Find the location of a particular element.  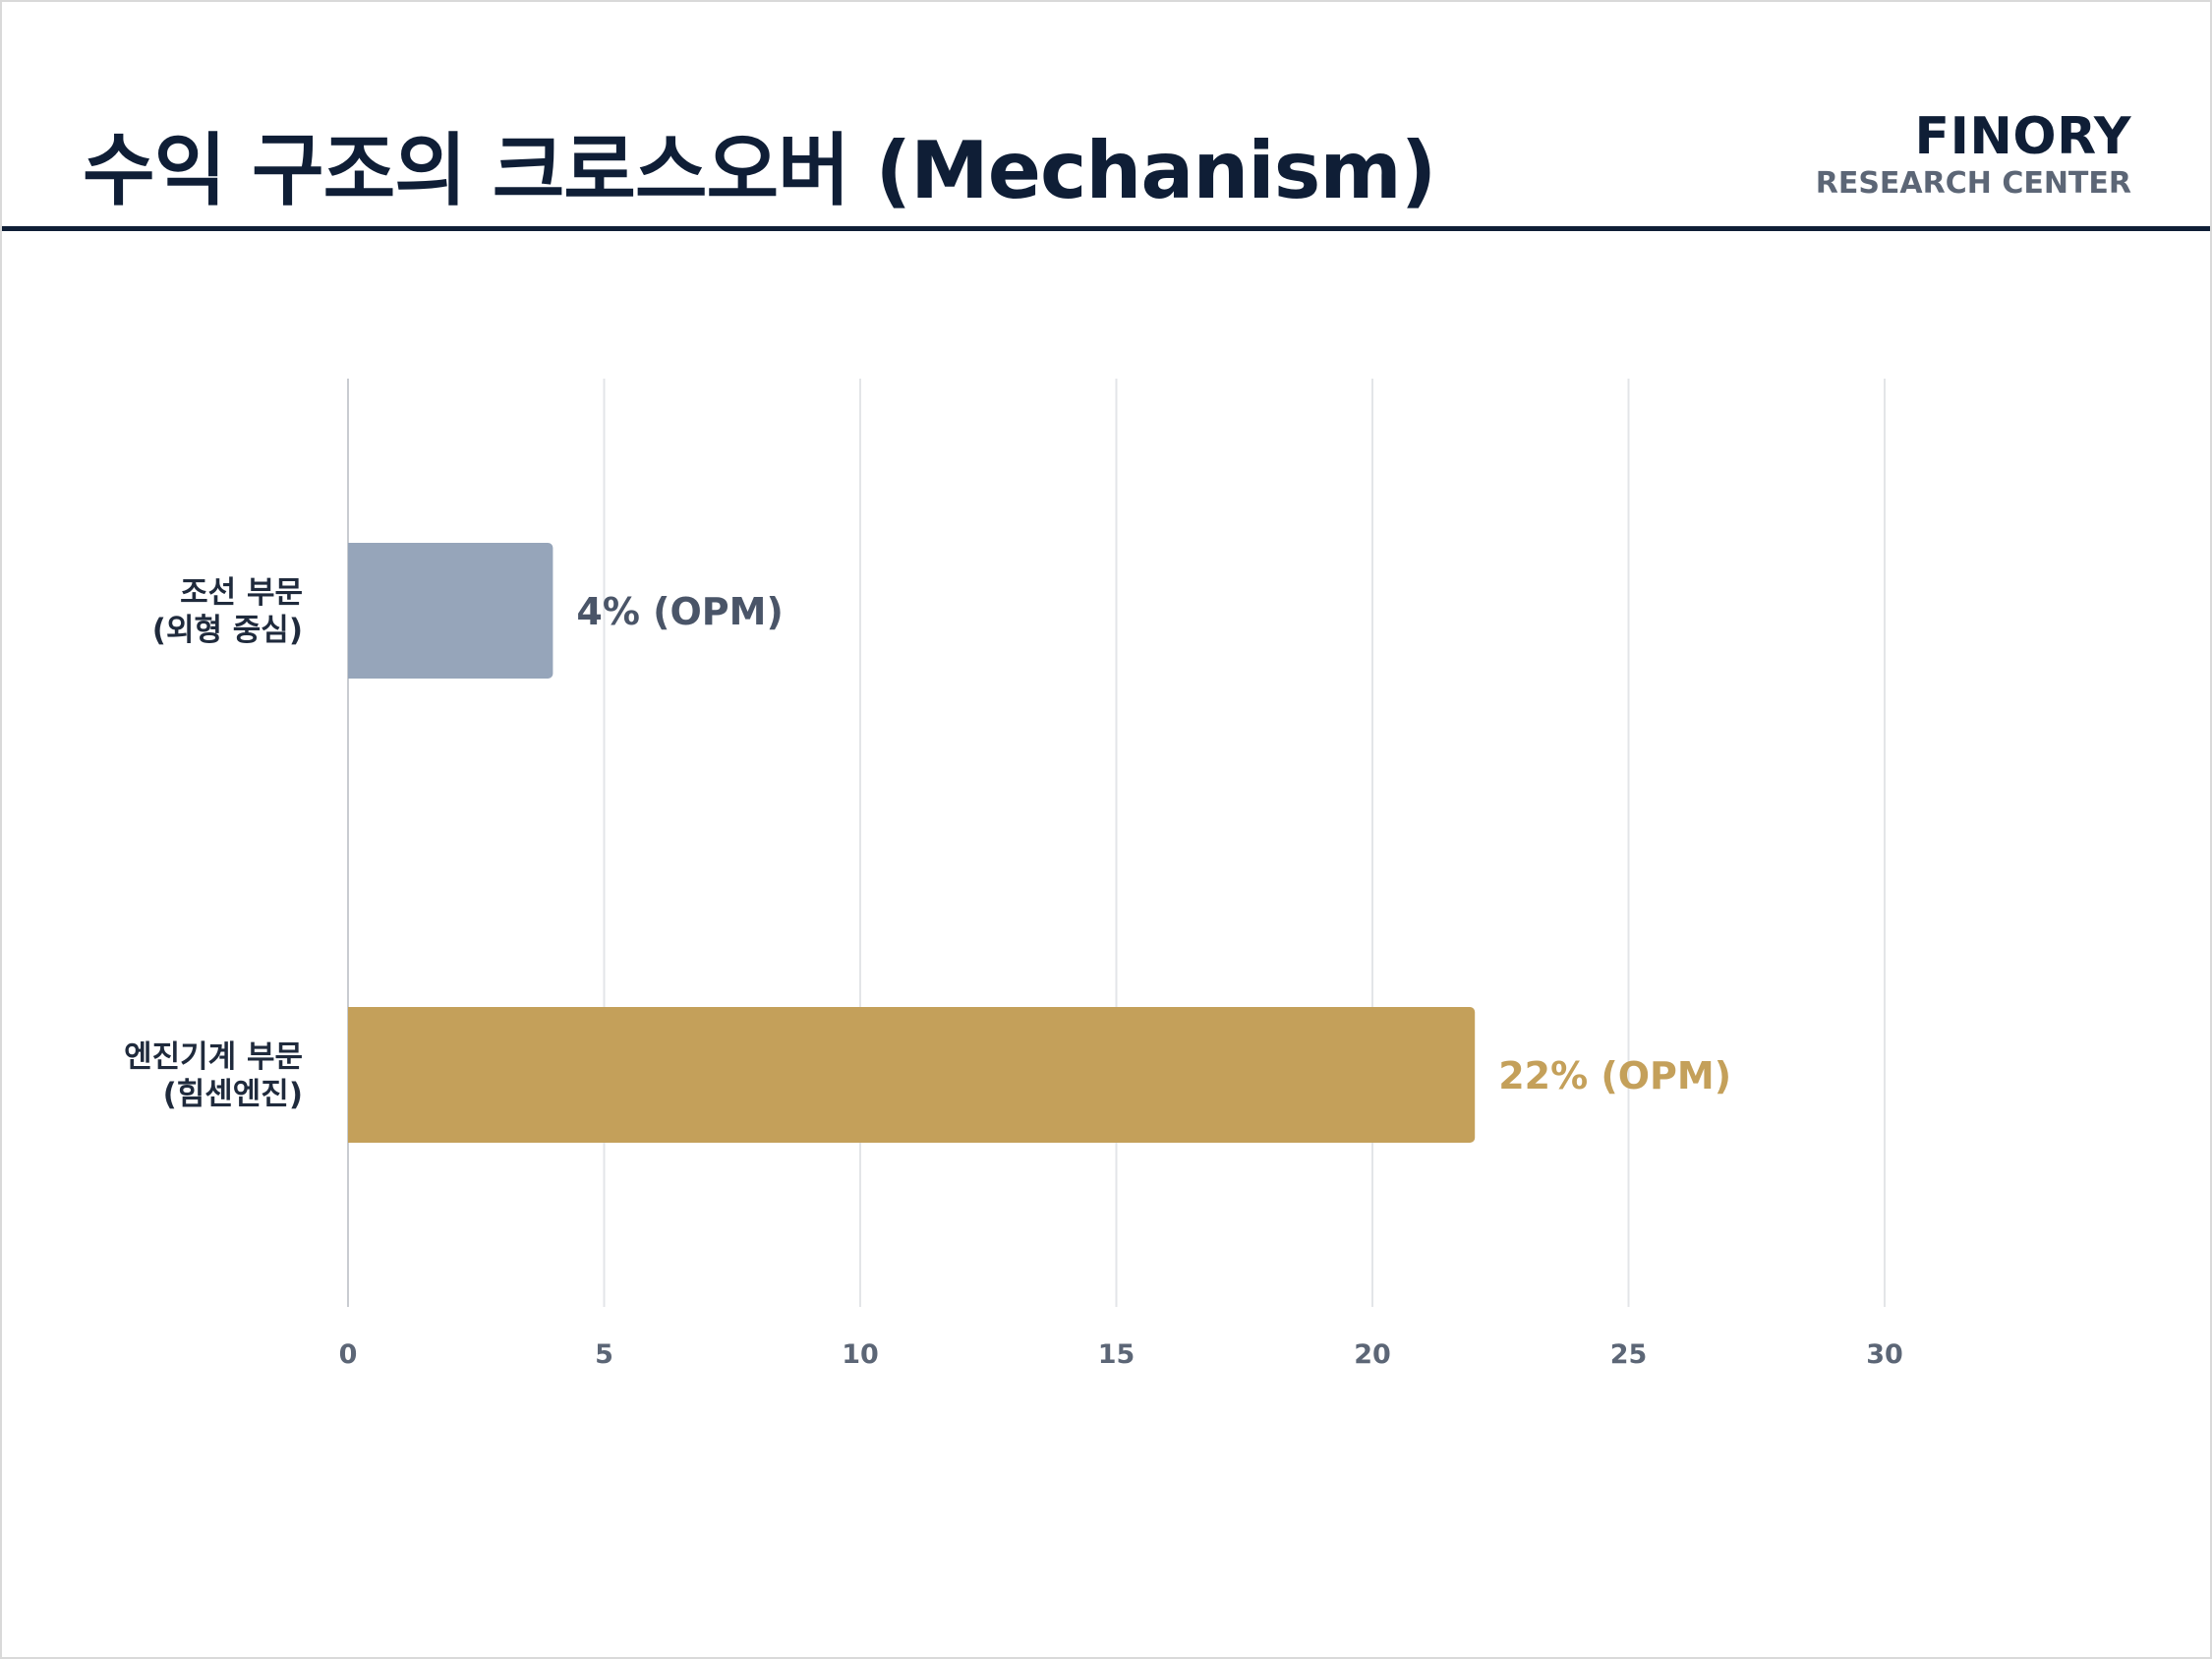

category-label: (외형 중심) is located at coordinates (228, 630).